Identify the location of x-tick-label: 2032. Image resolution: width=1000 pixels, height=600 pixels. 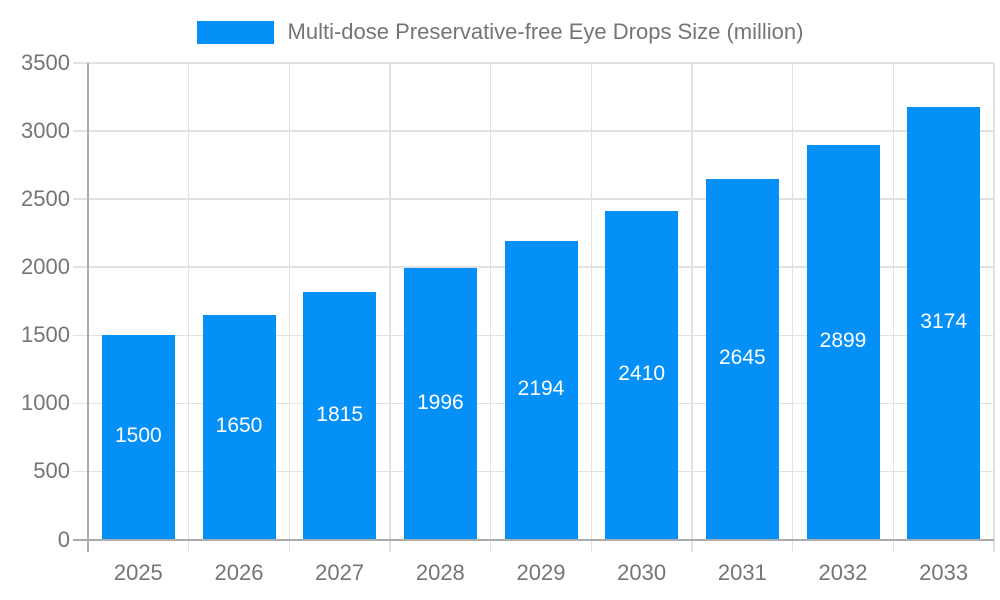
(843, 572).